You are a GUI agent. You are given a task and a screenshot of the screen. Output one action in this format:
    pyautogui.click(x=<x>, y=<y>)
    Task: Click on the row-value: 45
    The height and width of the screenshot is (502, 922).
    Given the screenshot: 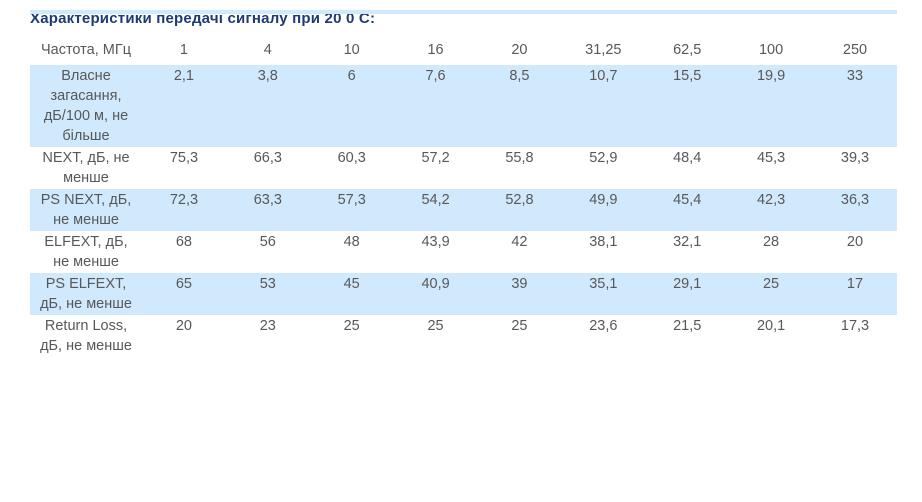 What is the action you would take?
    pyautogui.click(x=351, y=284)
    